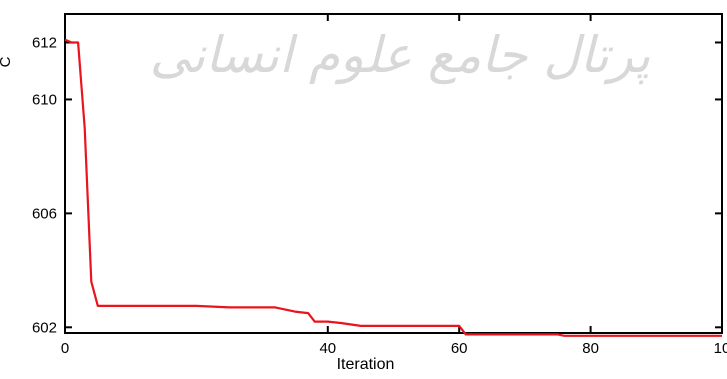  What do you see at coordinates (366, 364) in the screenshot?
I see `x-axis-title: Iteration` at bounding box center [366, 364].